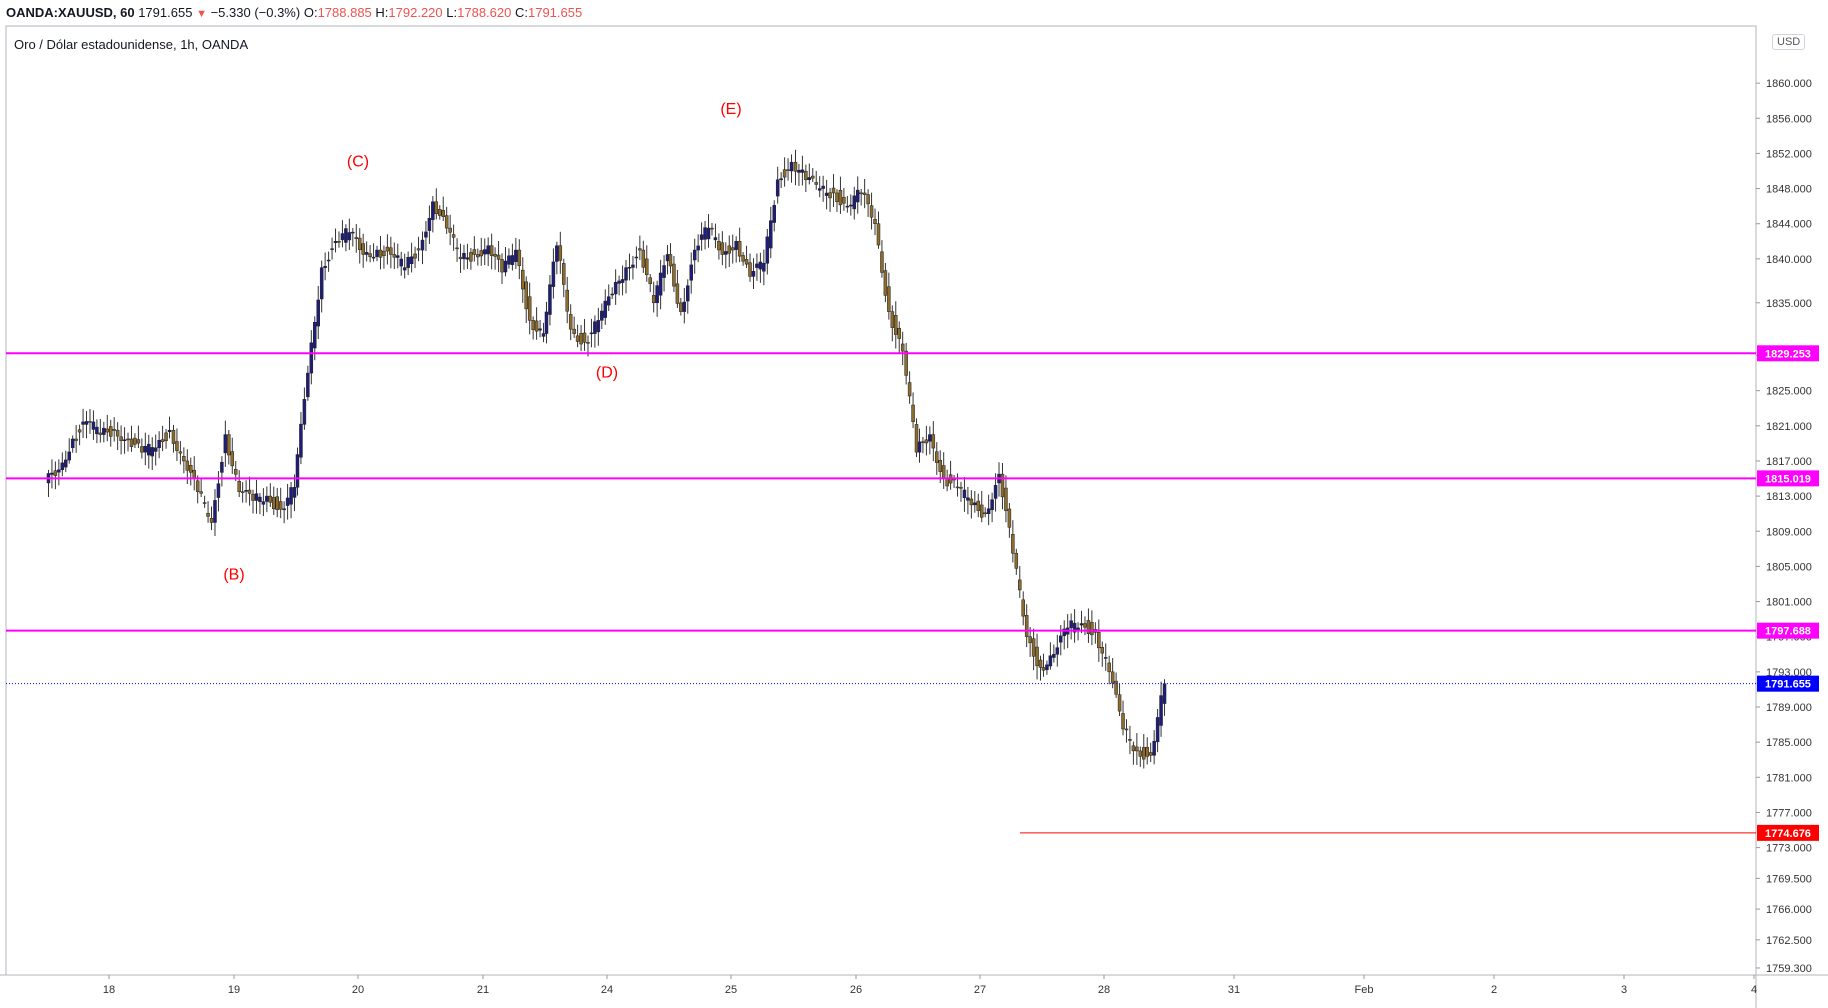  I want to click on currency-badge: USD, so click(1789, 42).